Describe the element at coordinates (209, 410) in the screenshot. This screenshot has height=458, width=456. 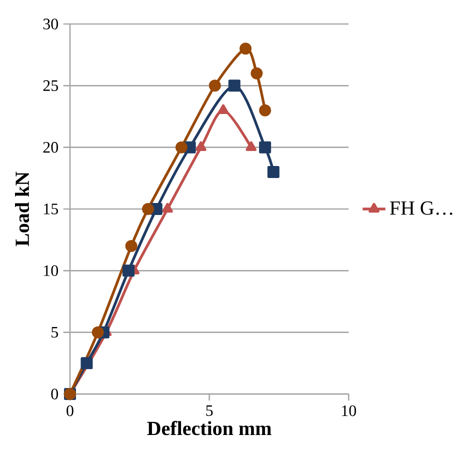
I see `x-tick-label: 5` at that location.